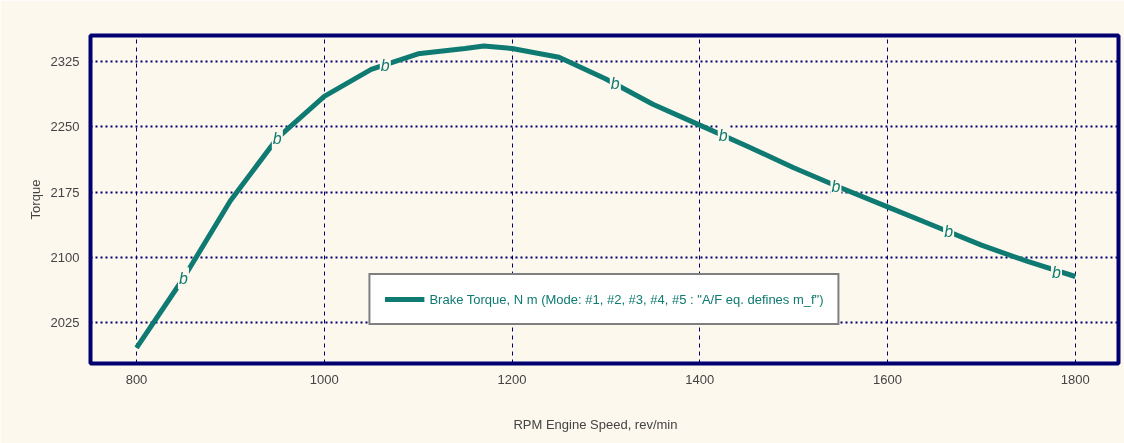 Image resolution: width=1124 pixels, height=443 pixels. I want to click on y-axis-title: Torque, so click(35, 199).